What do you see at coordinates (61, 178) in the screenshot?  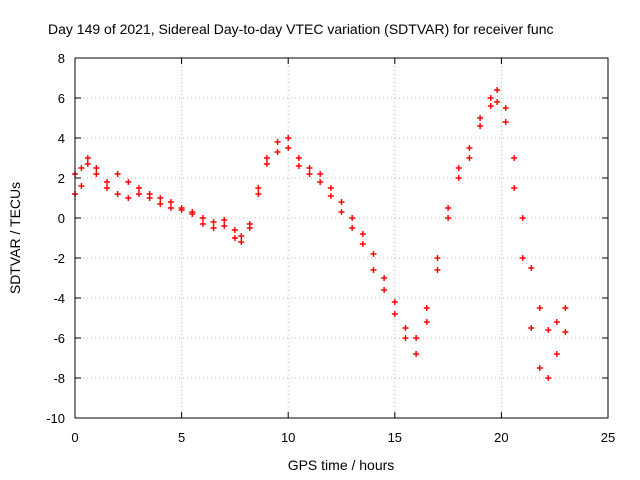 I see `y-tick-label: 2` at bounding box center [61, 178].